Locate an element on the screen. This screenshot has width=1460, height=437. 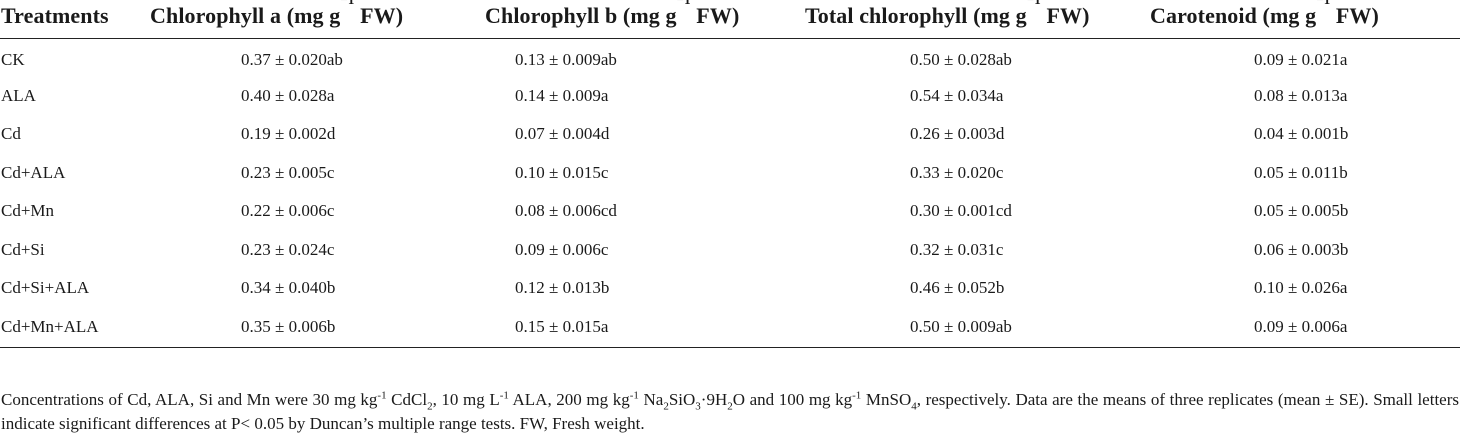
cell-chlorophyll-b: 0.08 ± 0.006cd is located at coordinates (566, 211).